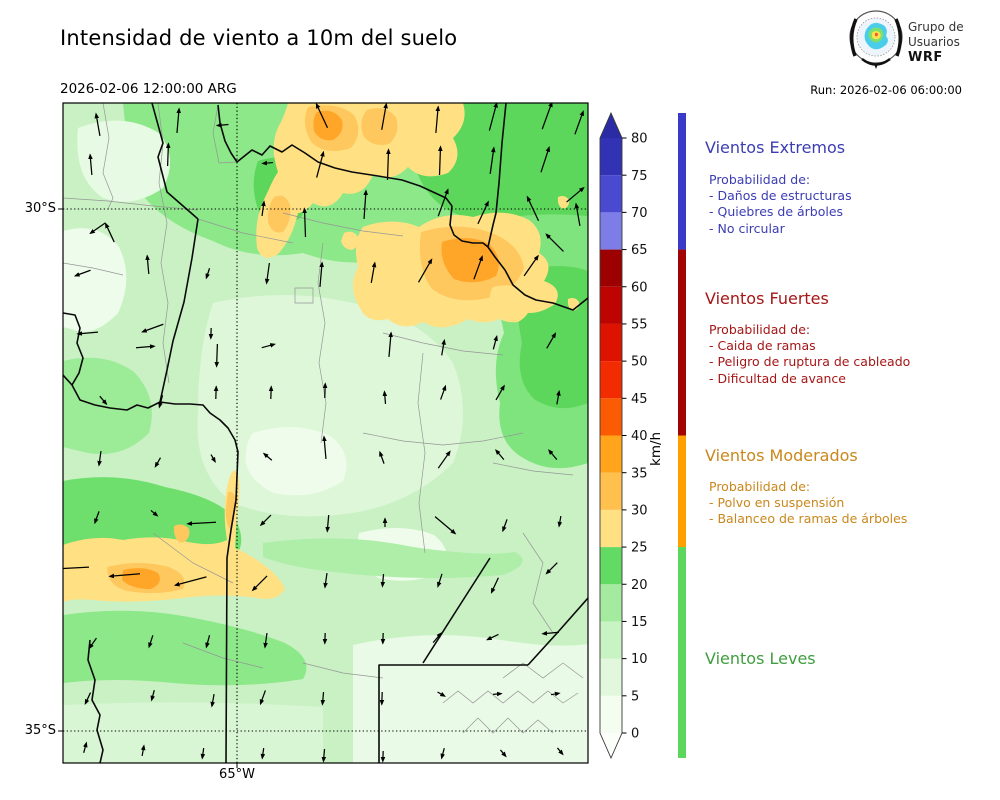 This screenshot has height=800, width=1000. I want to click on run-time-label: Run: 2026-02-06 06:00:00, so click(886, 90).